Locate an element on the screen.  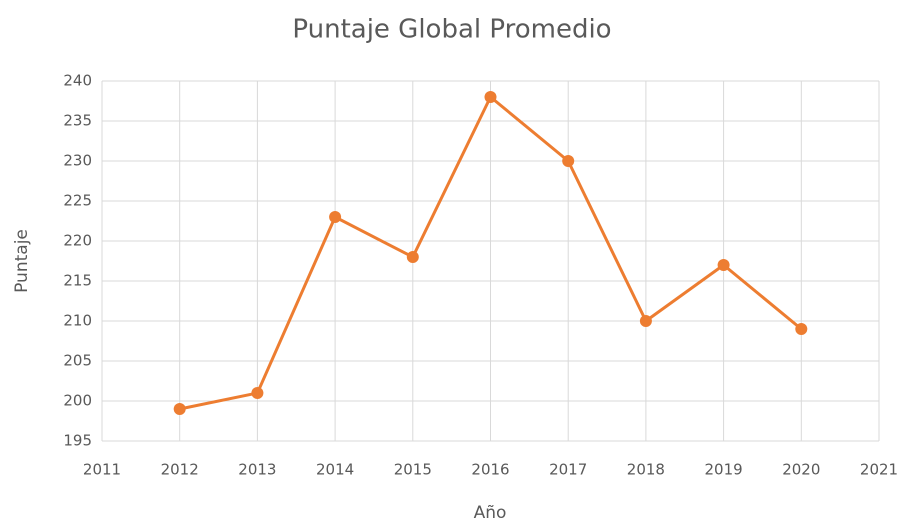
y-tick-label: 235 is located at coordinates (77, 121).